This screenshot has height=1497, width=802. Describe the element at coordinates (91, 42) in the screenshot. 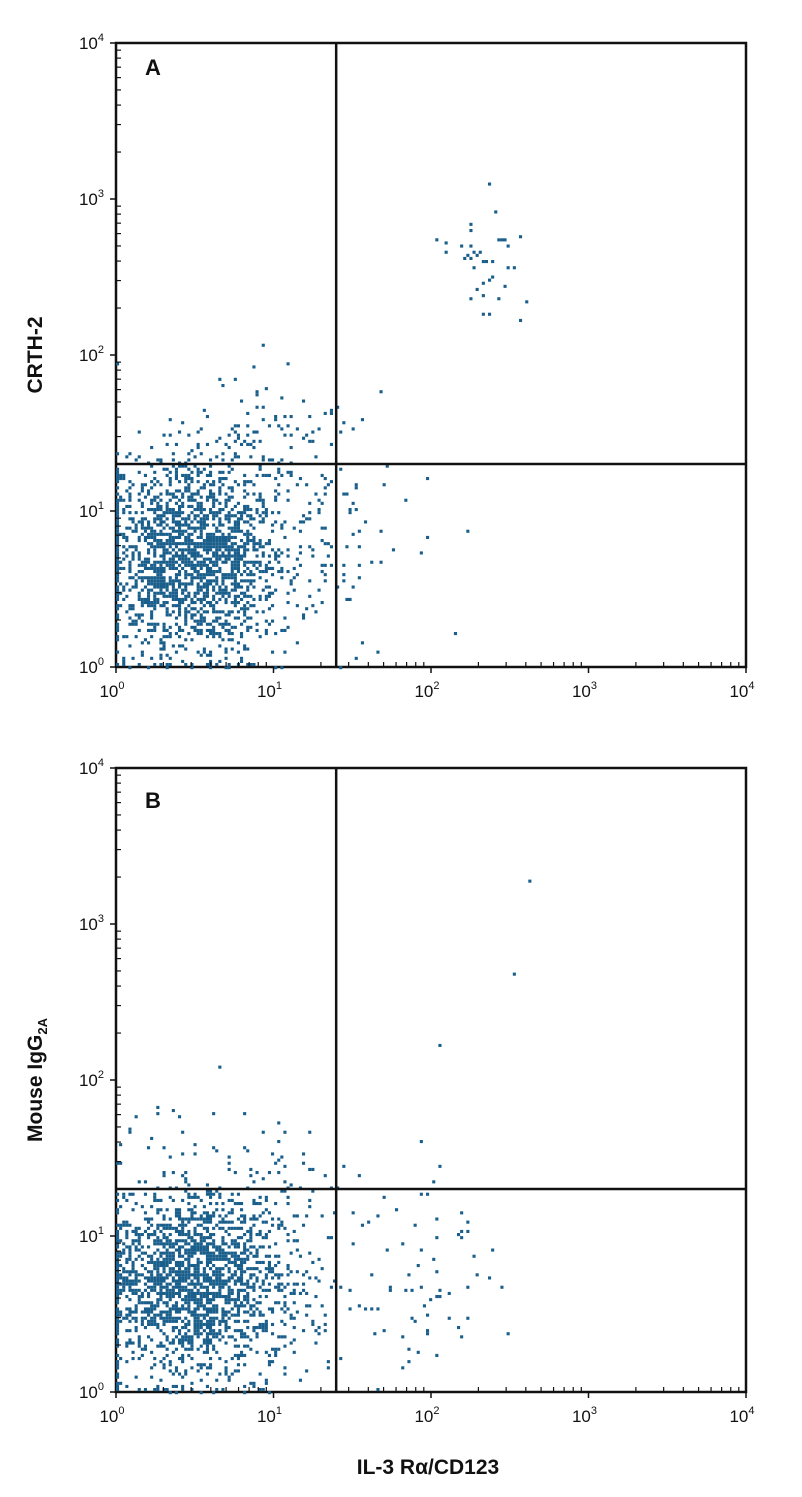

I see `y-tick-label: 104` at that location.